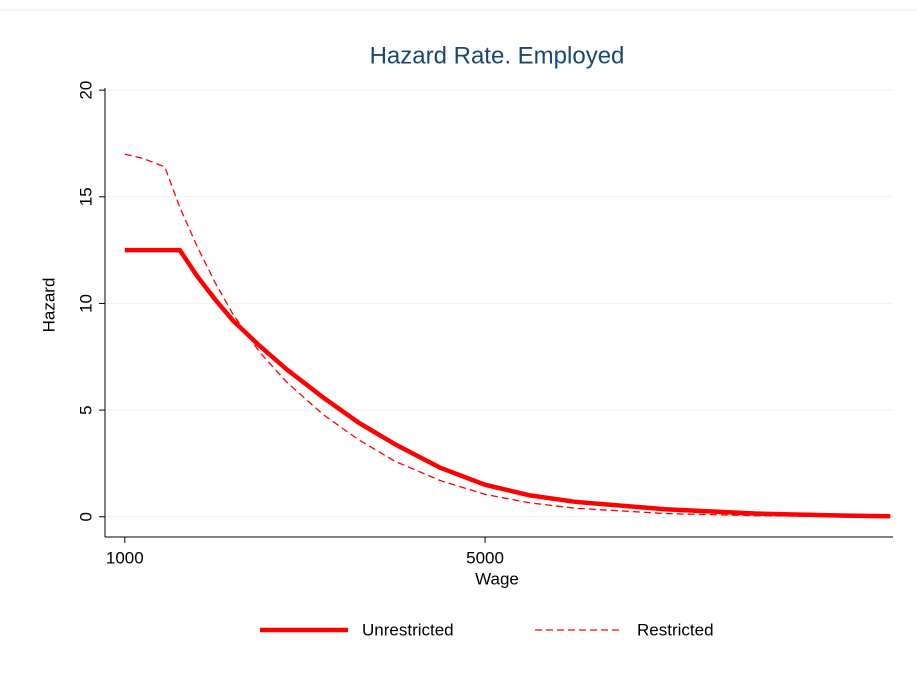 This screenshot has width=917, height=677. Describe the element at coordinates (485, 557) in the screenshot. I see `x-tick-label: 5000` at that location.